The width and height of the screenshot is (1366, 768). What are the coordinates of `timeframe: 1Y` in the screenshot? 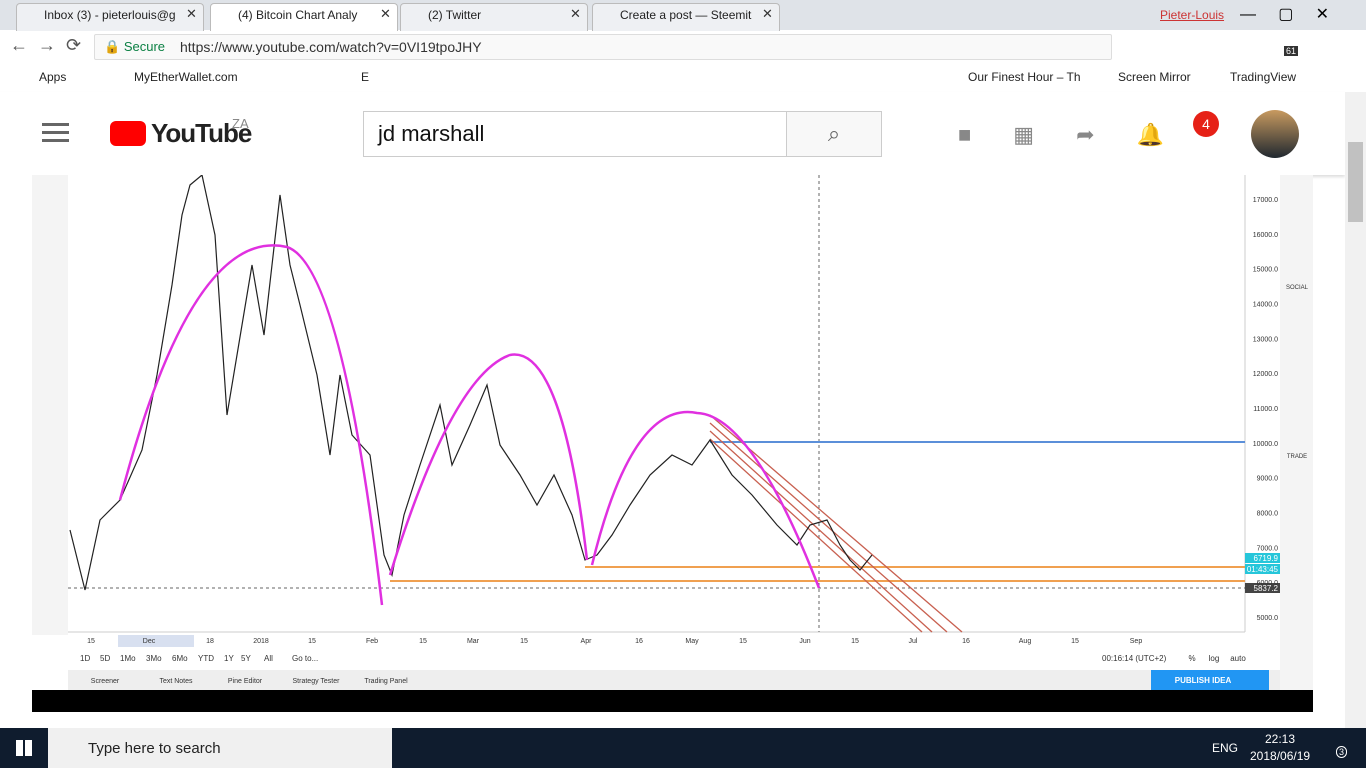 It's located at (229, 658).